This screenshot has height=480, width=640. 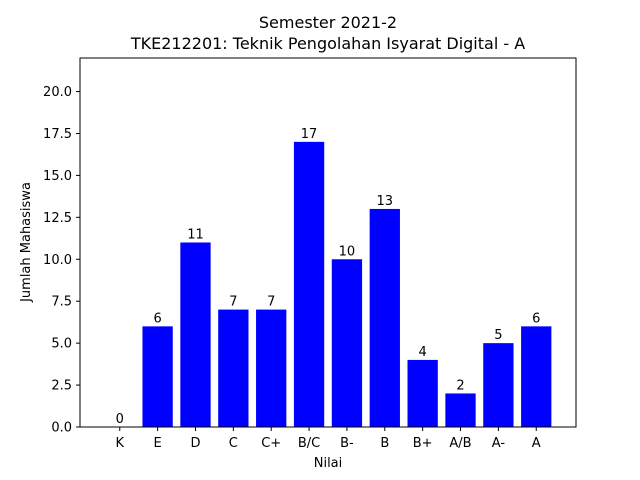 I want to click on y-tick-label: 2.5, so click(x=61, y=386).